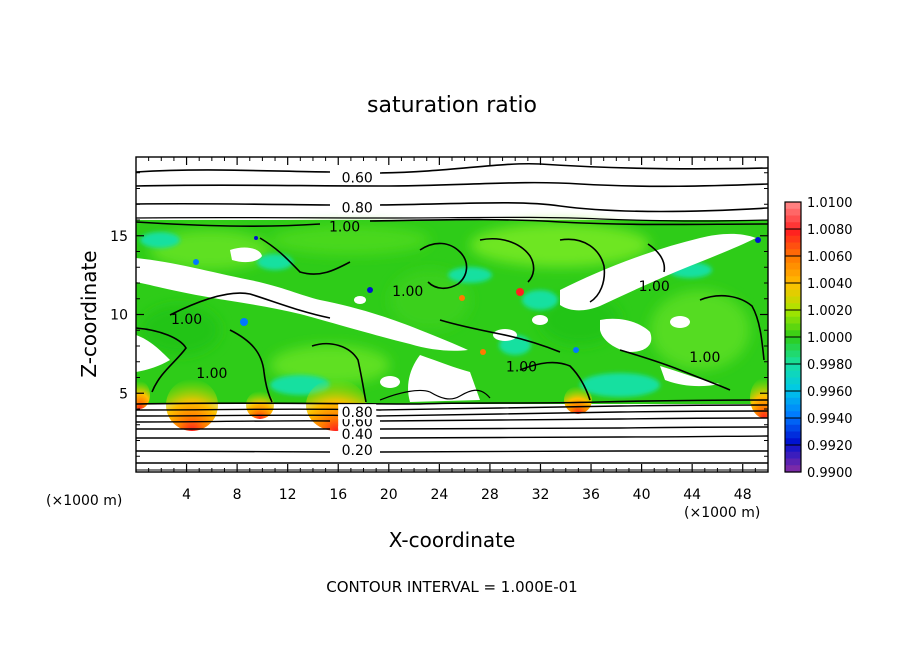 This screenshot has width=904, height=658. What do you see at coordinates (830, 311) in the screenshot?
I see `colorbar-label-4: 1.0020` at bounding box center [830, 311].